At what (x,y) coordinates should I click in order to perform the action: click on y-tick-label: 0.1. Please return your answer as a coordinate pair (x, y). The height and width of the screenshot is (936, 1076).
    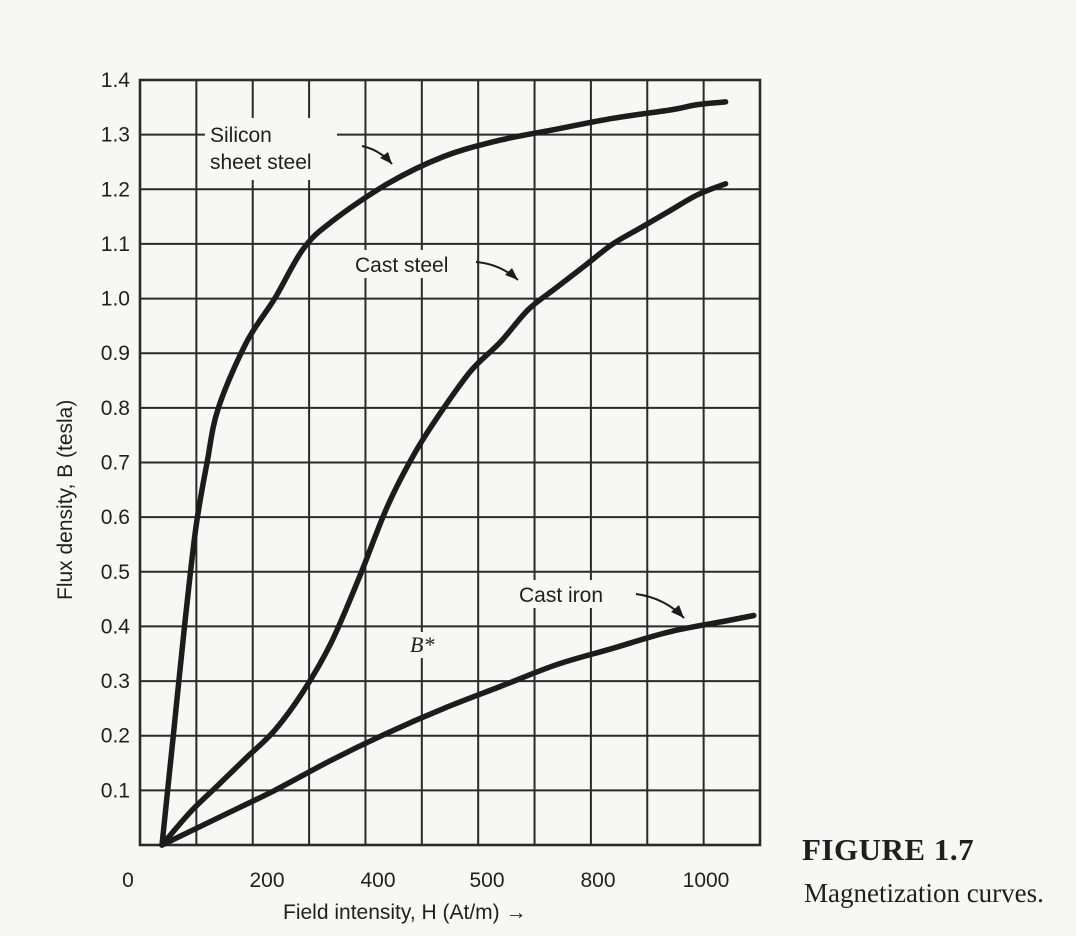
    Looking at the image, I should click on (115, 790).